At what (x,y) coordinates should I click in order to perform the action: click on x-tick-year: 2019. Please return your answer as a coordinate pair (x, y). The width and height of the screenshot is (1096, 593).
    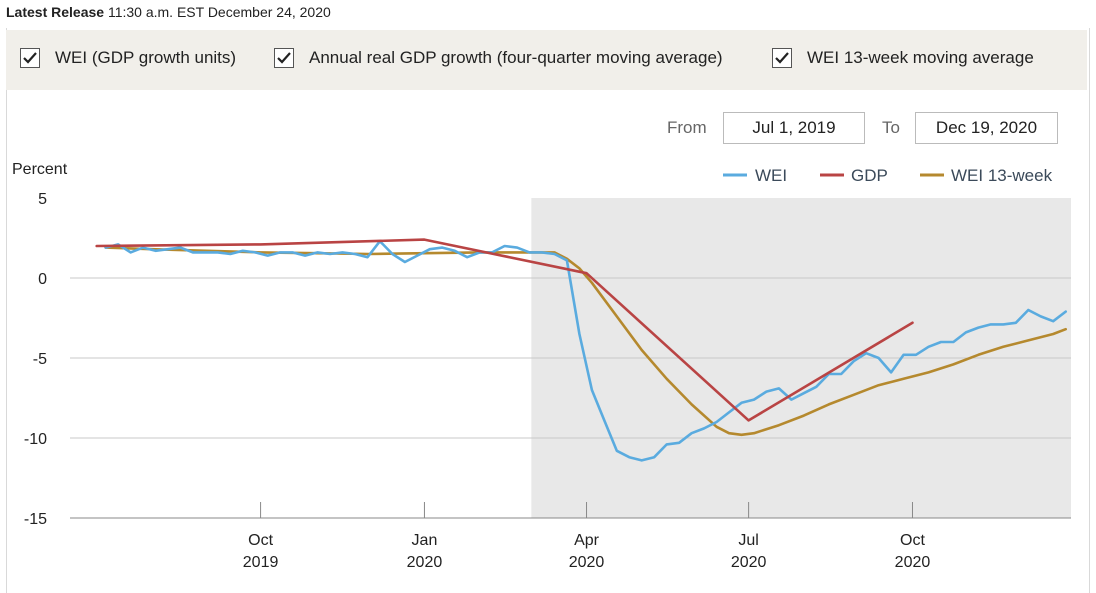
    Looking at the image, I should click on (261, 562).